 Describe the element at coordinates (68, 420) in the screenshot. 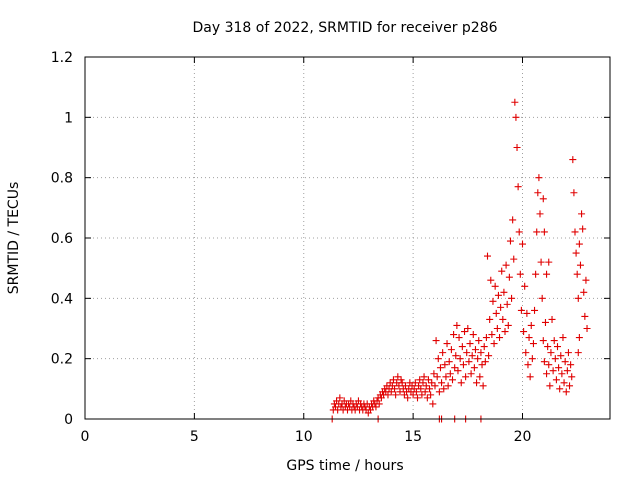

I see `y-tick-label: 0` at that location.